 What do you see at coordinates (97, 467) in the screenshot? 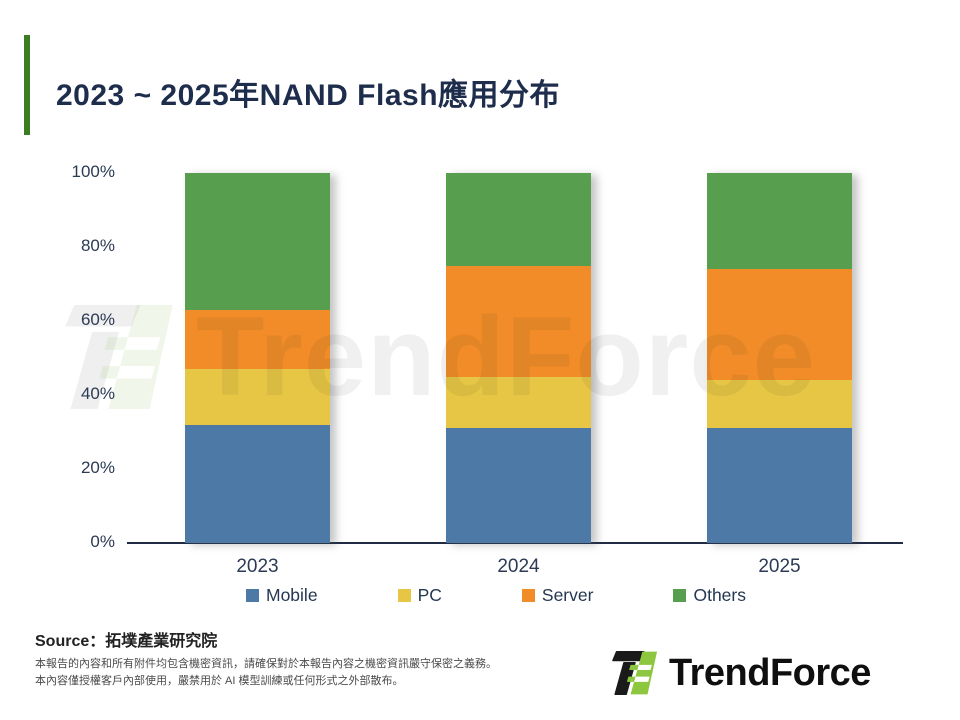
I see `y-axis-tick: 20%` at bounding box center [97, 467].